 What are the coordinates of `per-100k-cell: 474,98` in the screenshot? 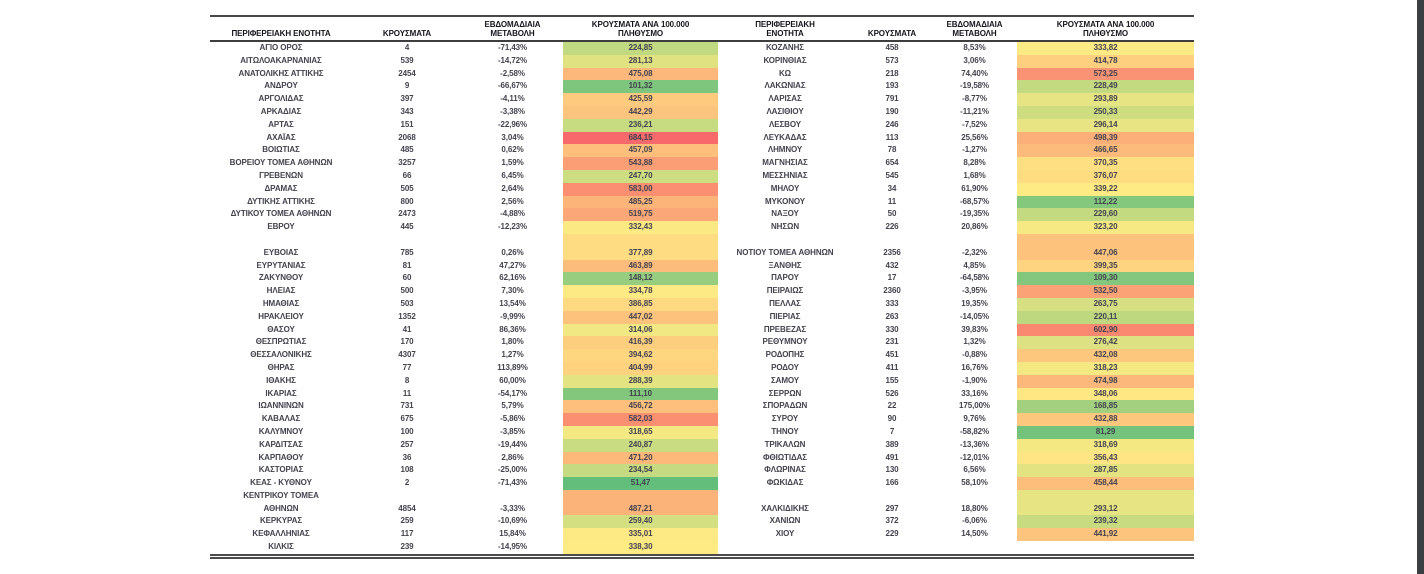 It's located at (1105, 381).